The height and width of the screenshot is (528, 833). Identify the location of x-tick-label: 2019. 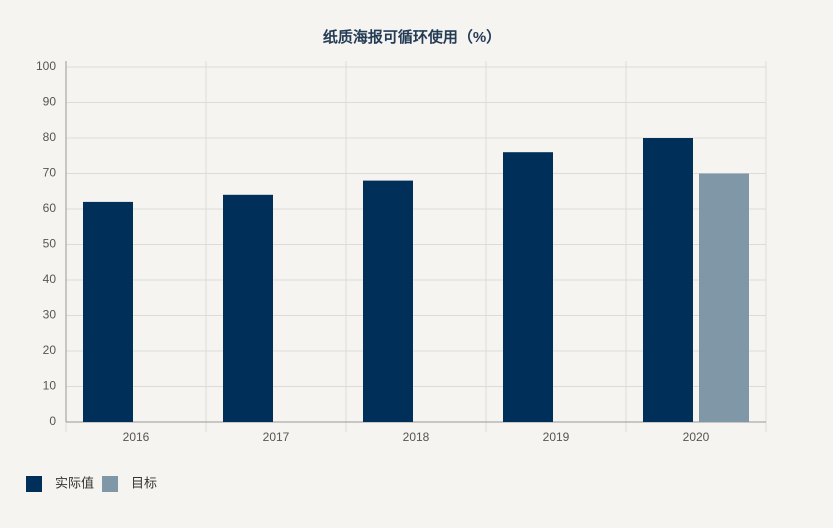
(556, 437).